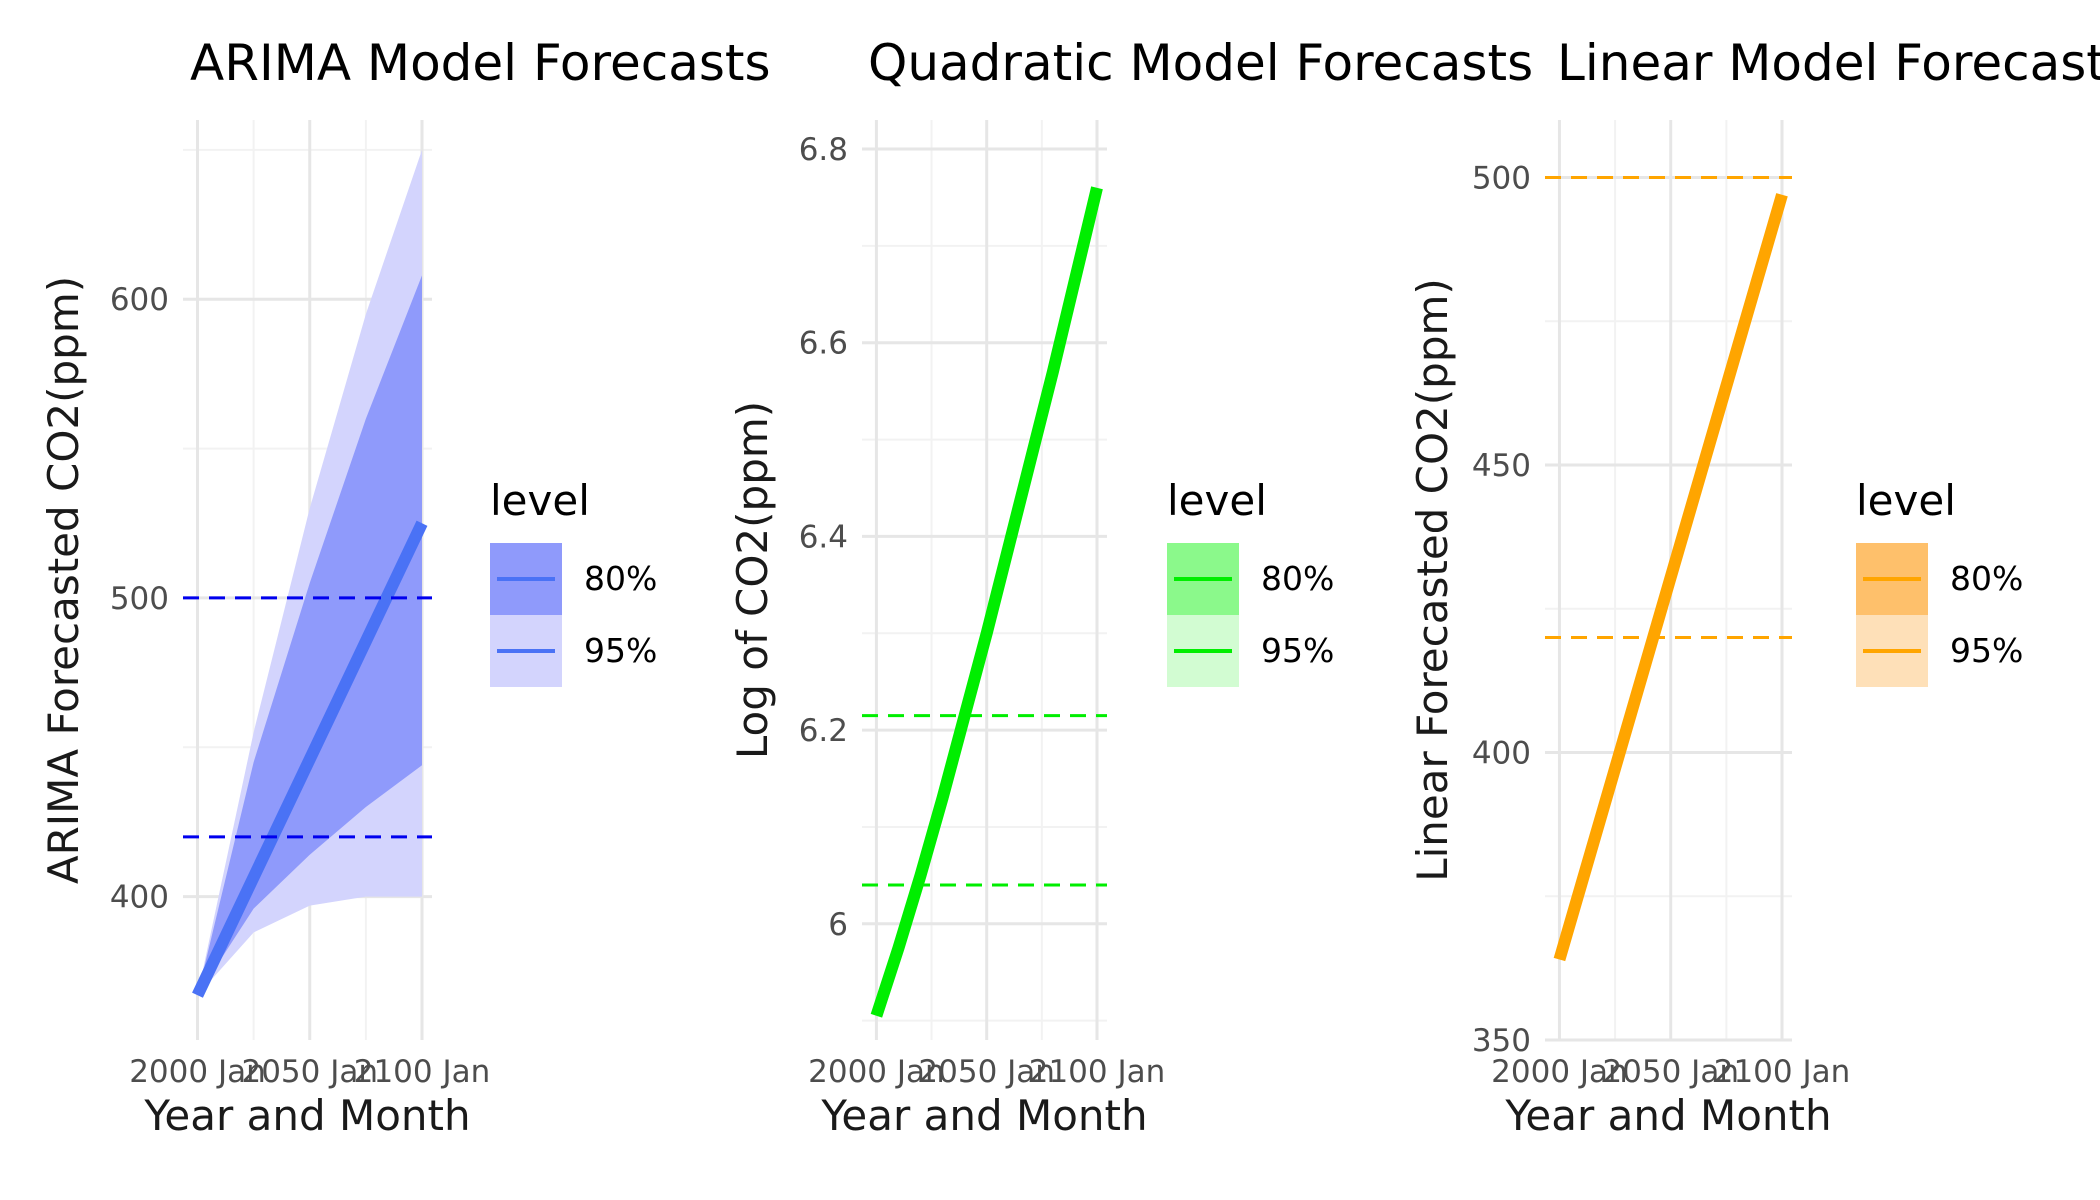 The width and height of the screenshot is (2100, 1200). I want to click on panel-title: Linear Model Forecasts, so click(1828, 63).